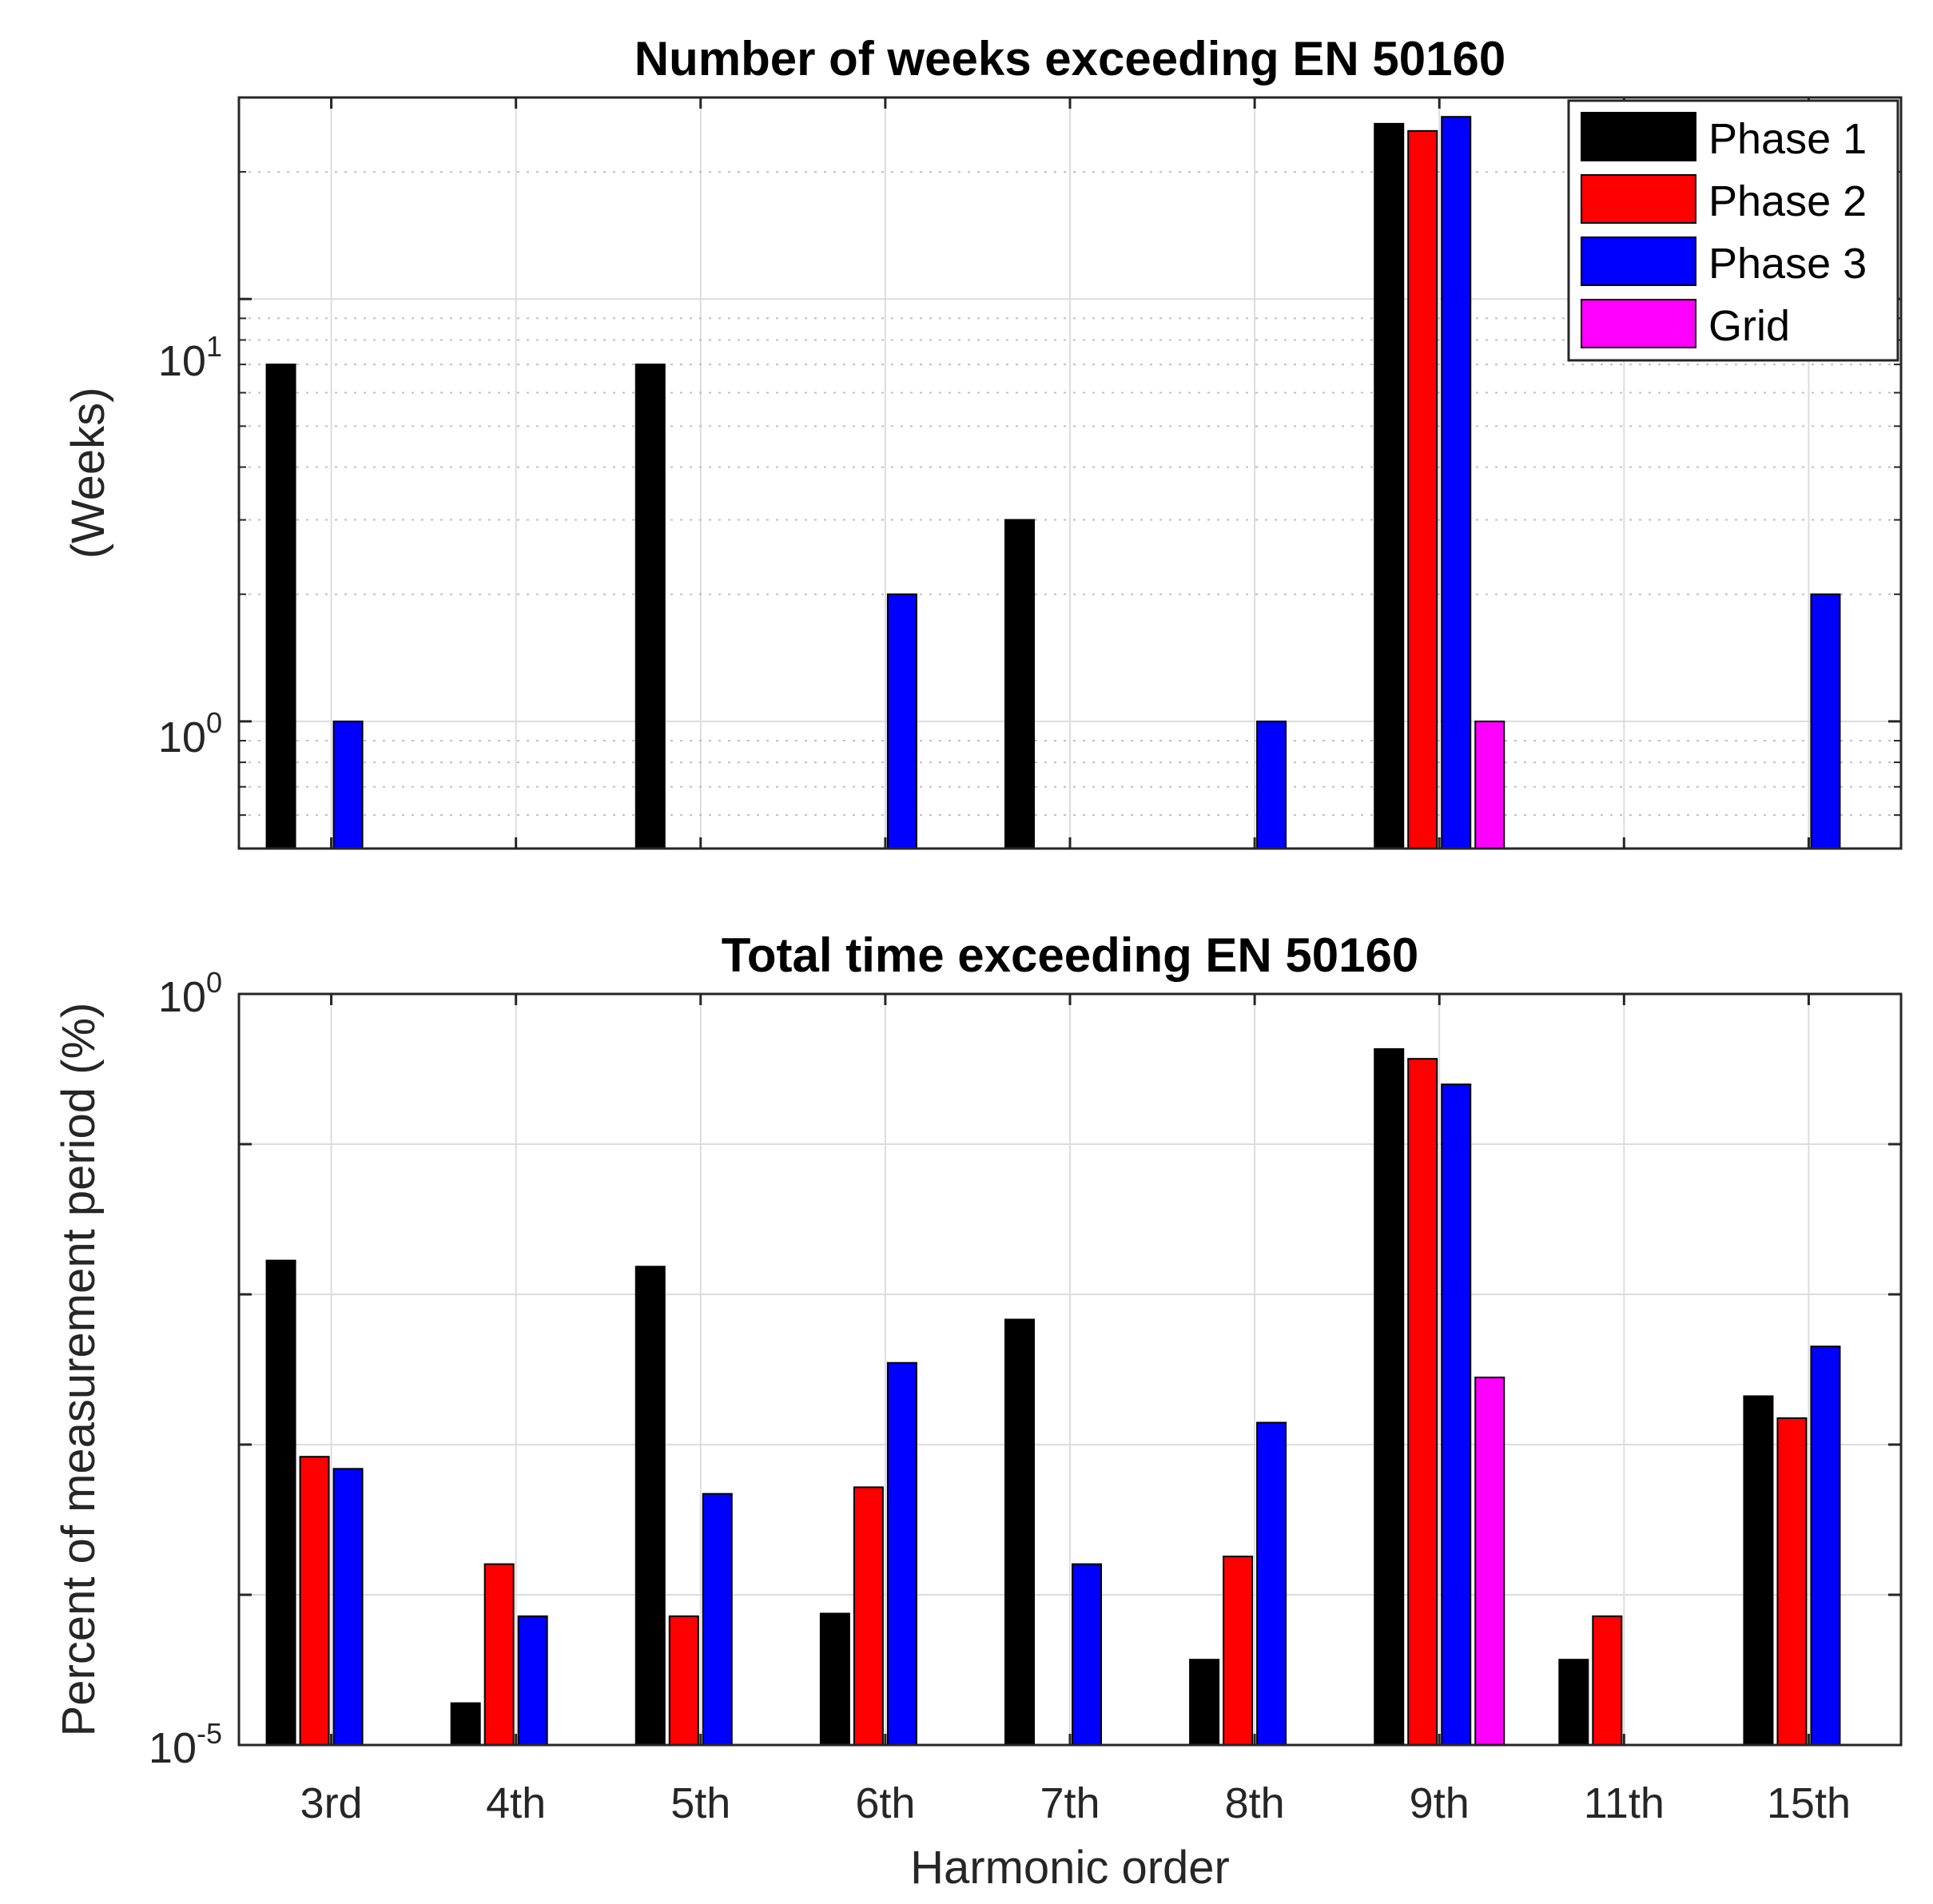  Describe the element at coordinates (1087, 1655) in the screenshot. I see `time-bar-phase-3-7th` at that location.